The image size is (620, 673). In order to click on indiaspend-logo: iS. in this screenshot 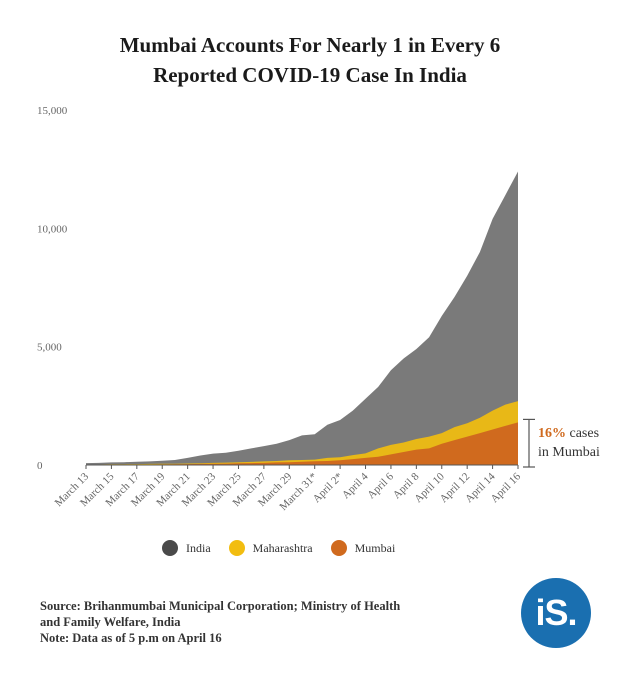, I will do `click(556, 613)`.